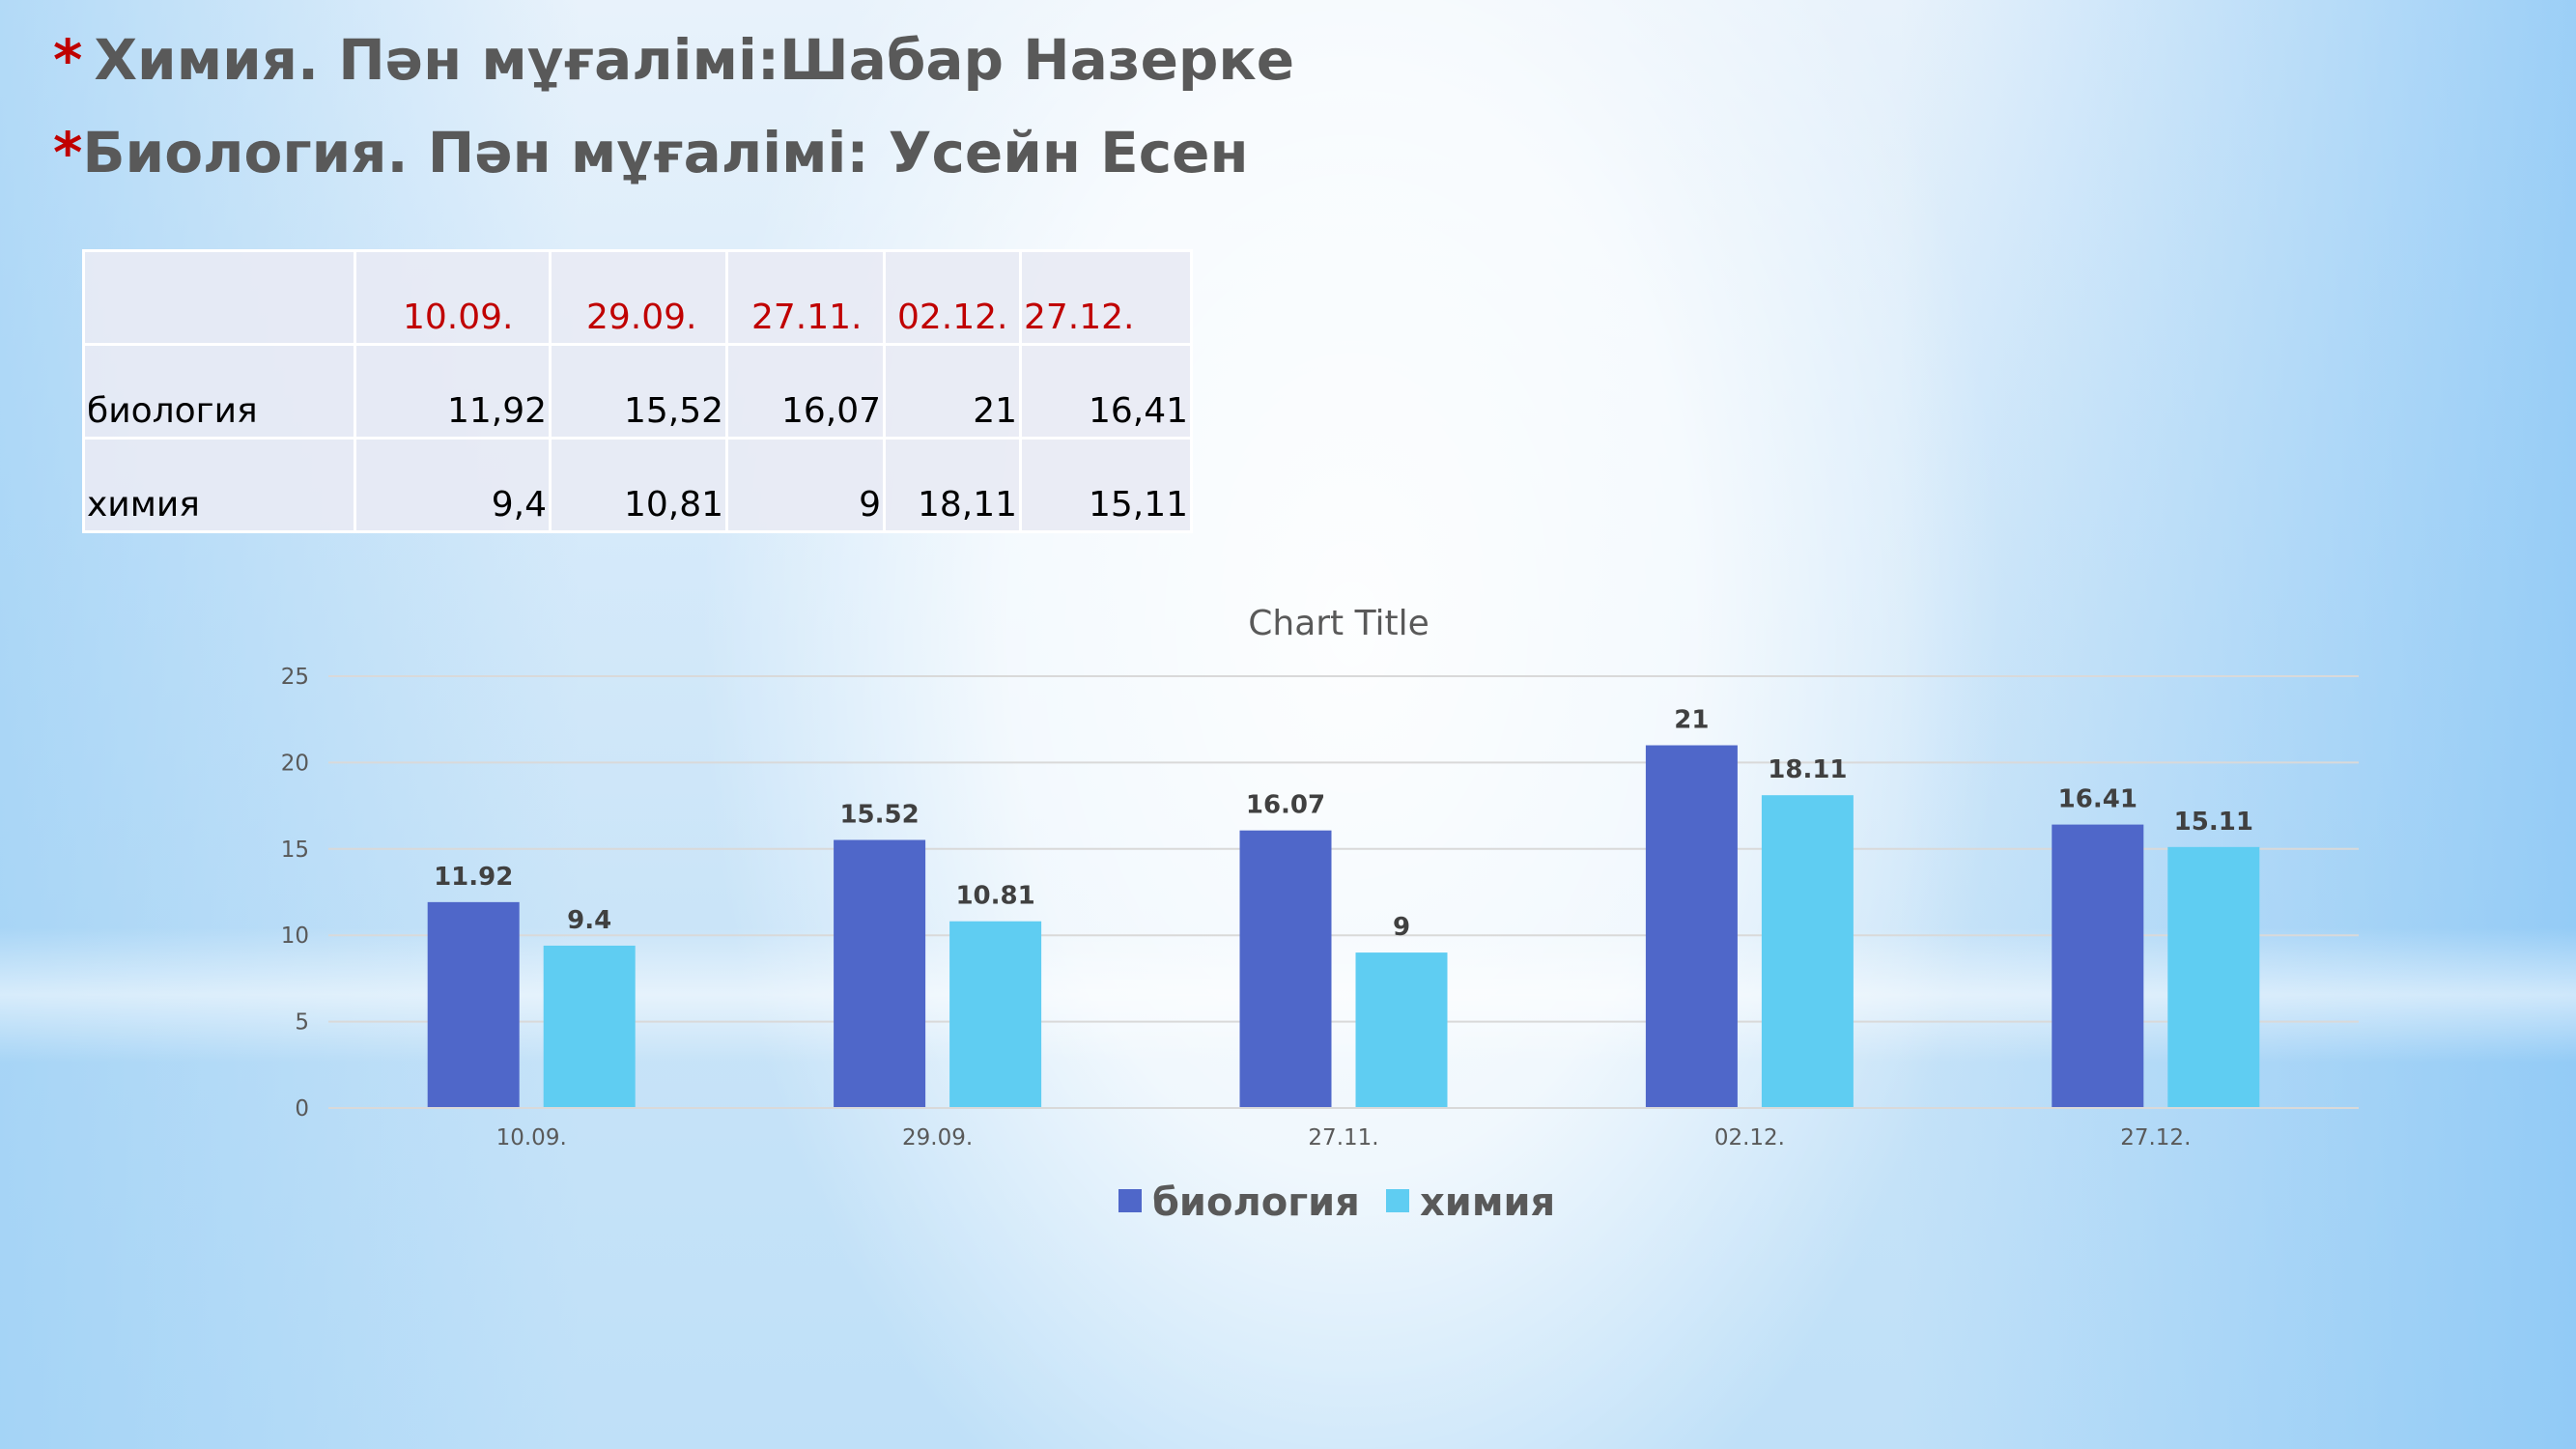 The height and width of the screenshot is (1449, 2576). What do you see at coordinates (805, 485) in the screenshot?
I see `table-cell: 9` at bounding box center [805, 485].